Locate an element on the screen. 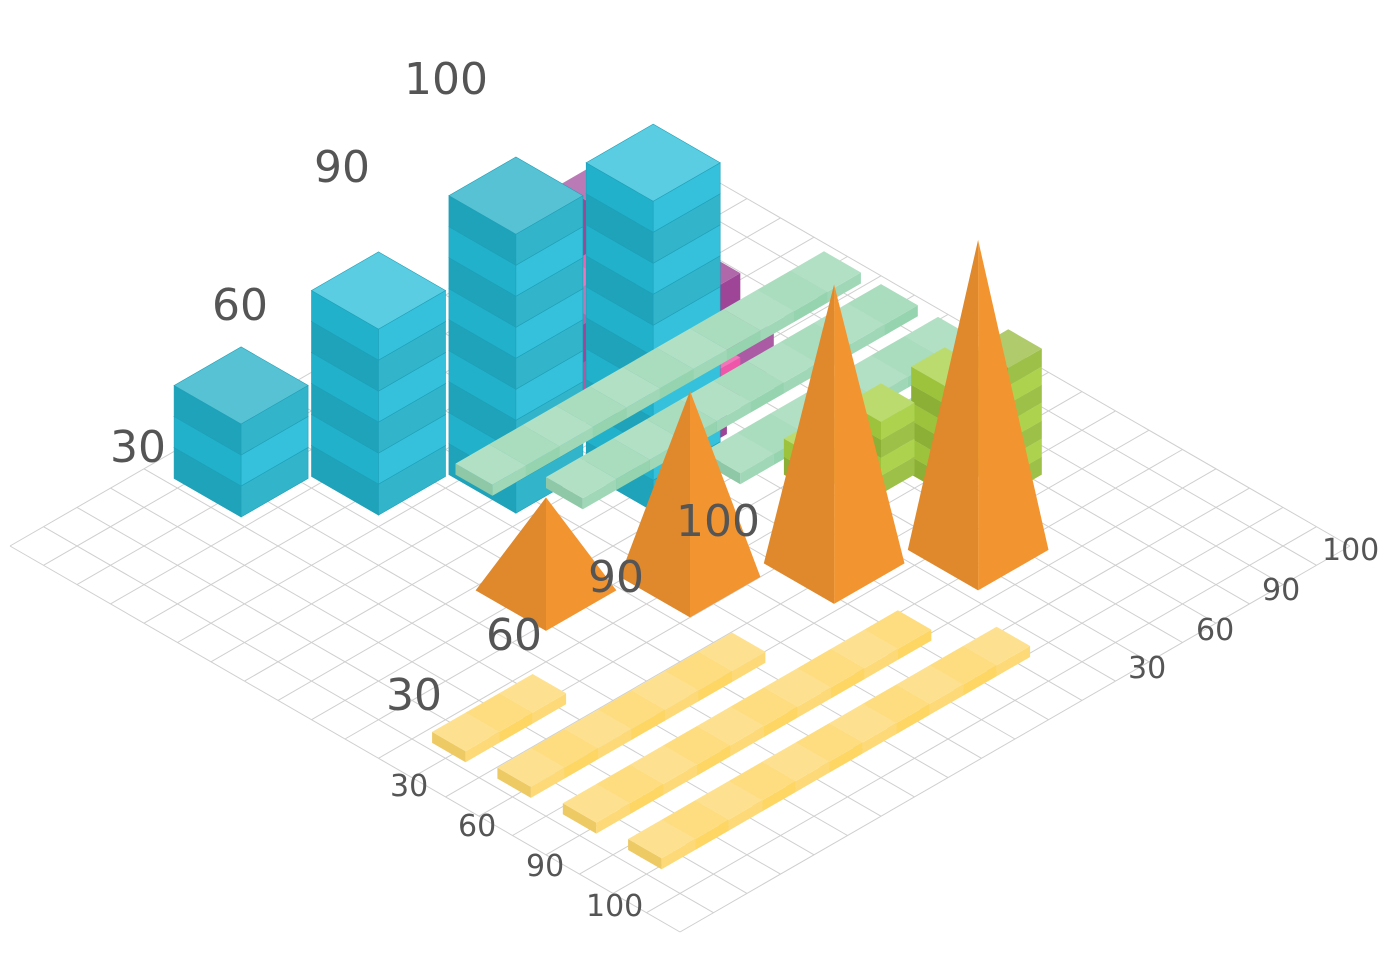 This screenshot has height=980, width=1400. yellow-horizontal-rows is located at coordinates (731, 740).